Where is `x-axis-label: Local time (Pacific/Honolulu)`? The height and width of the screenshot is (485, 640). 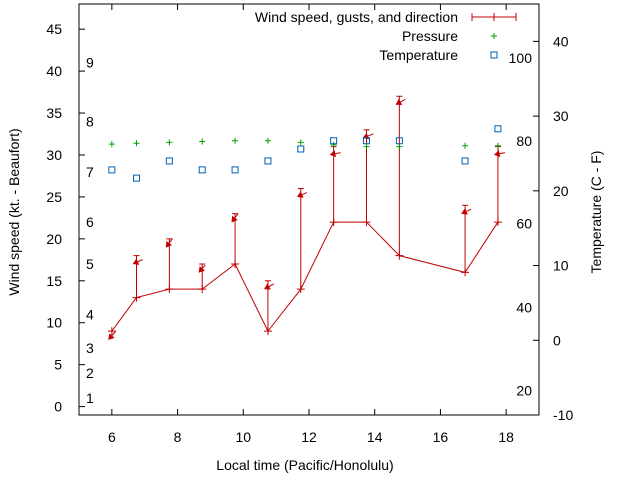
x-axis-label: Local time (Pacific/Honolulu) is located at coordinates (304, 465).